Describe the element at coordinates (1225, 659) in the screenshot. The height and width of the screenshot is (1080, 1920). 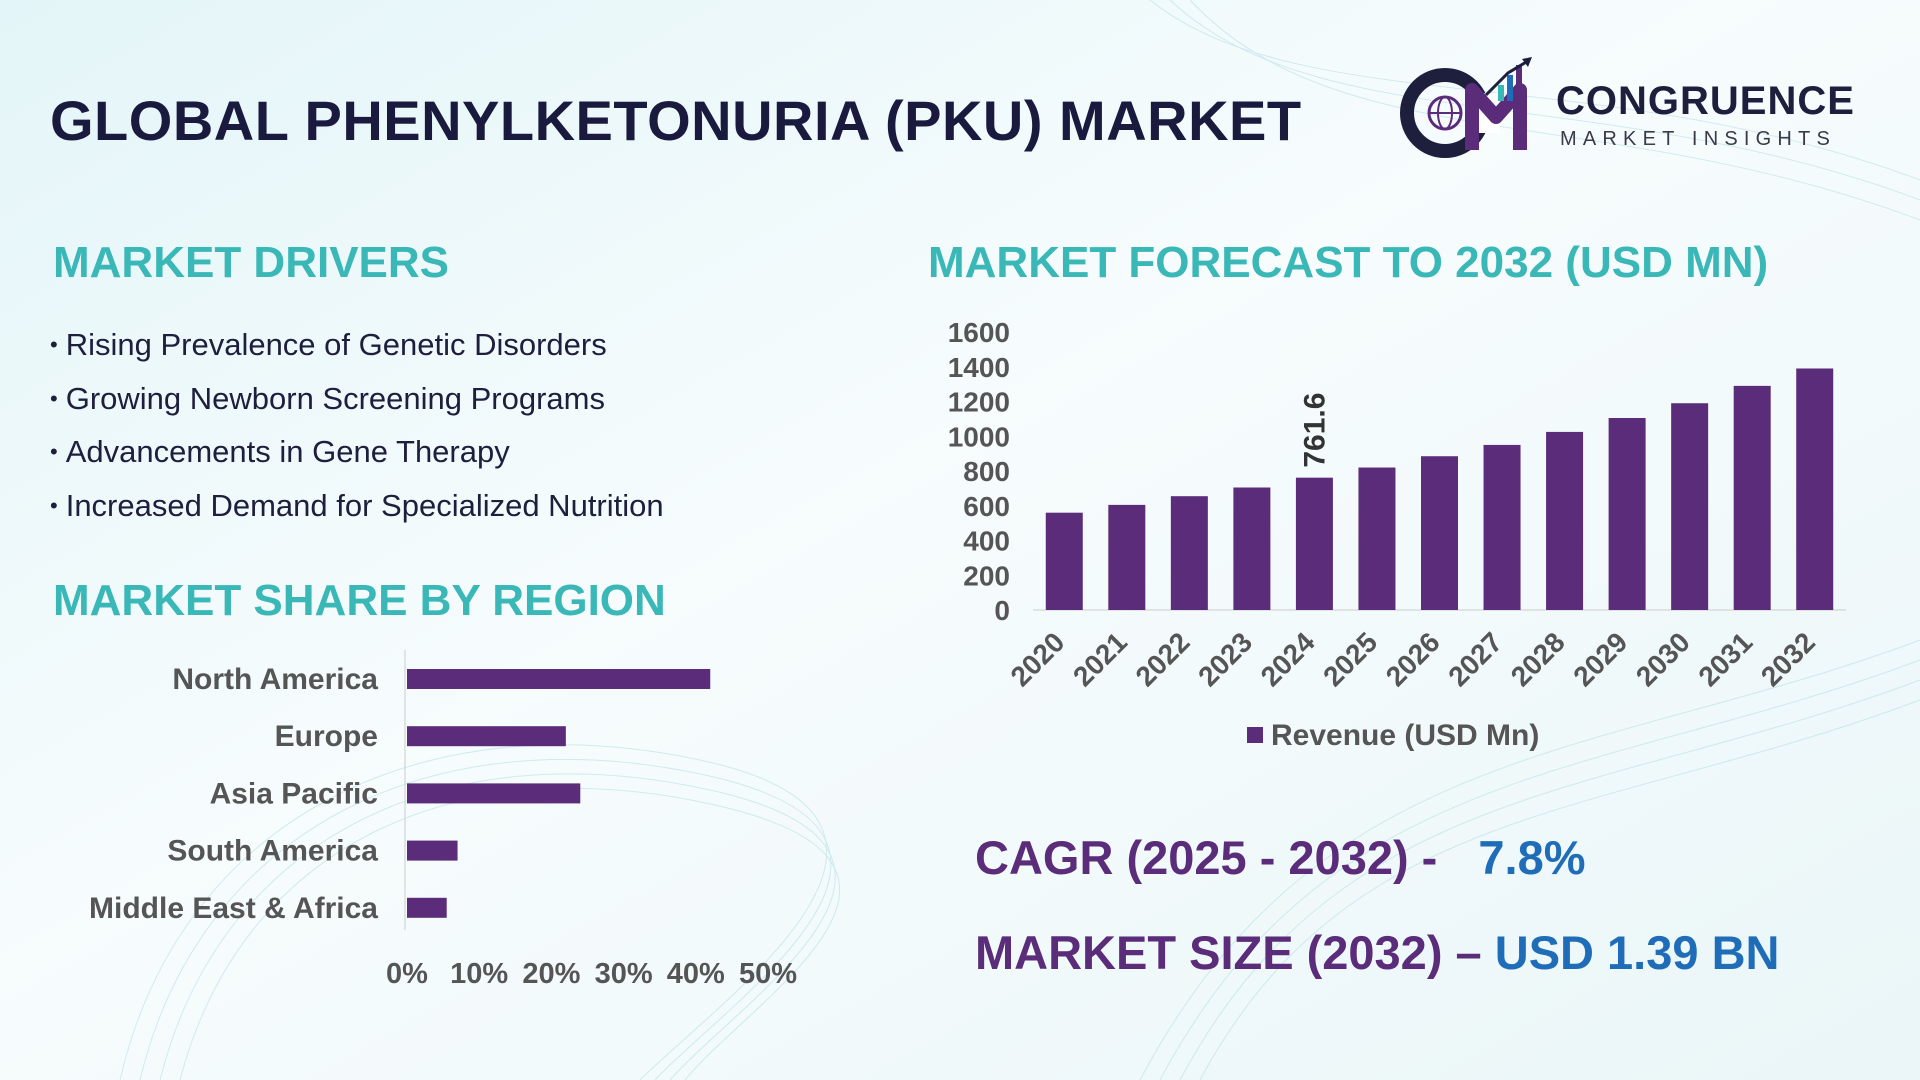
I see `x-tick-label: 2023` at that location.